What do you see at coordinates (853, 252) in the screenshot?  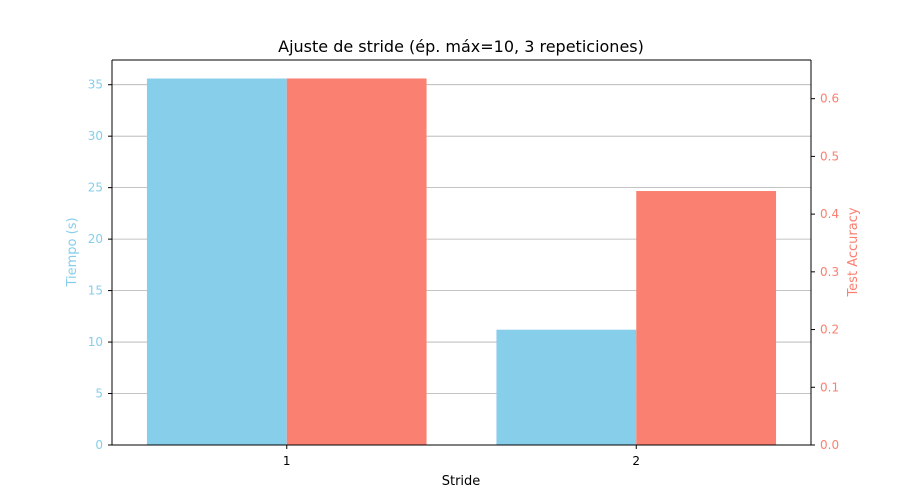 I see `right-axis-label: Test Accuracy` at bounding box center [853, 252].